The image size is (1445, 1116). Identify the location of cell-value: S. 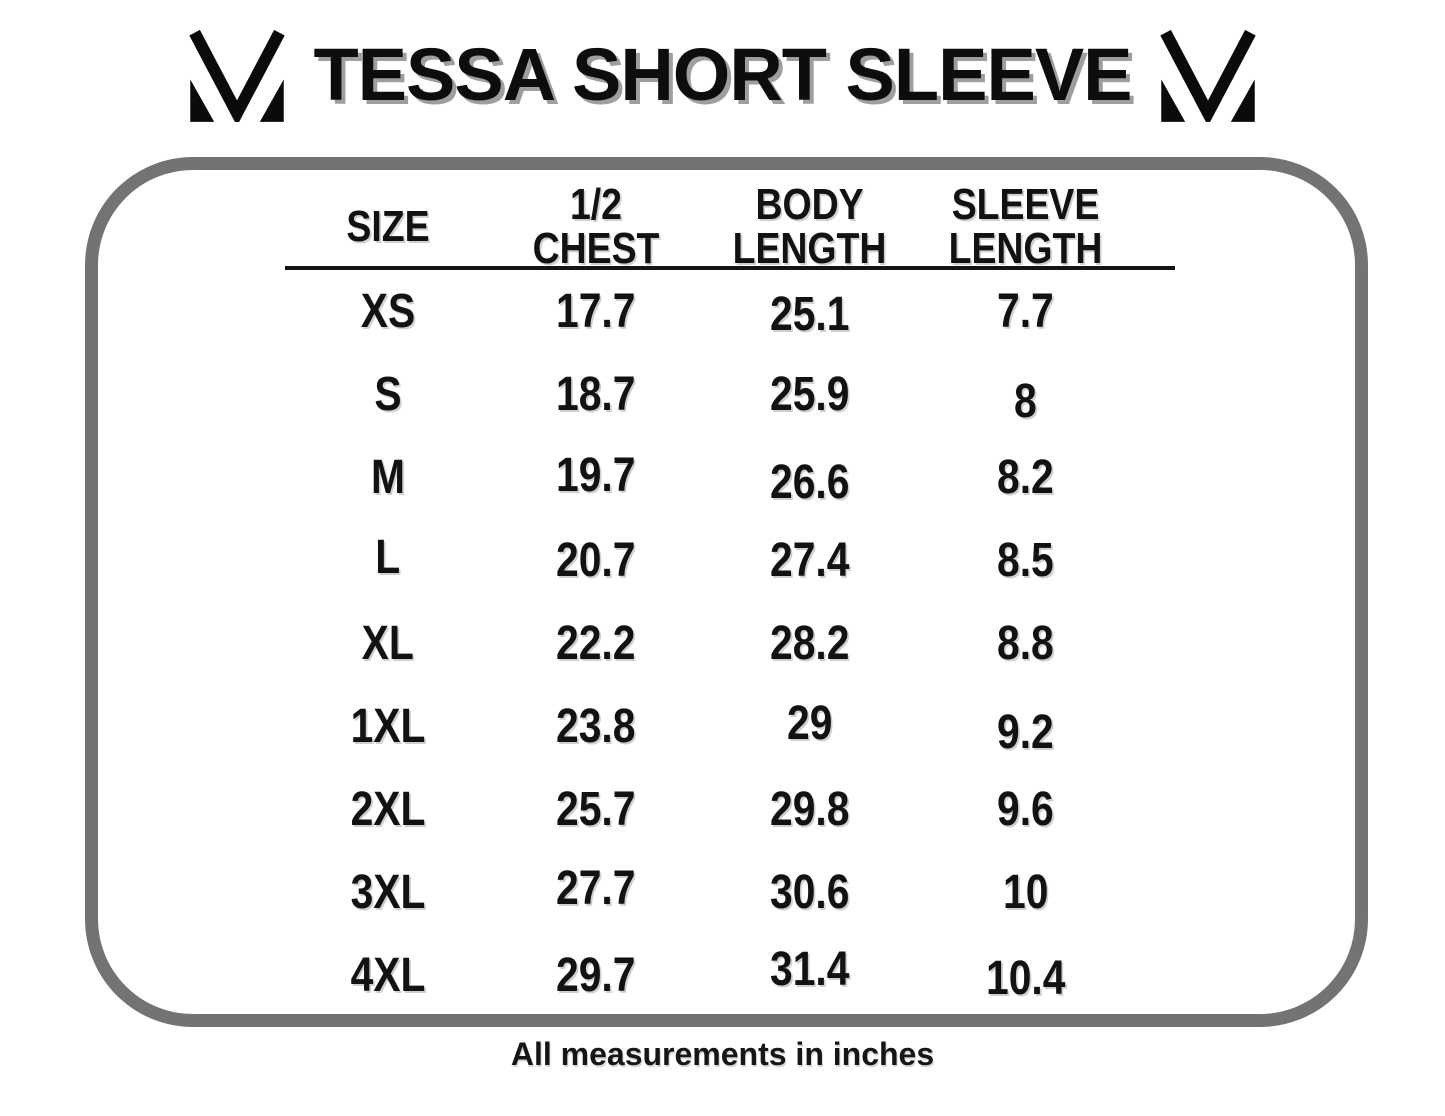
(388, 394).